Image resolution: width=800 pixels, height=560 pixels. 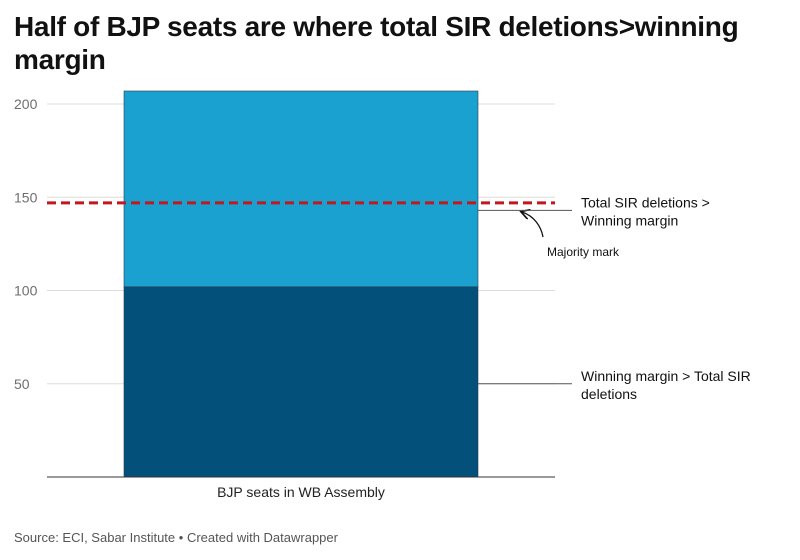 I want to click on majority-mark-label: Majority mark, so click(x=583, y=252).